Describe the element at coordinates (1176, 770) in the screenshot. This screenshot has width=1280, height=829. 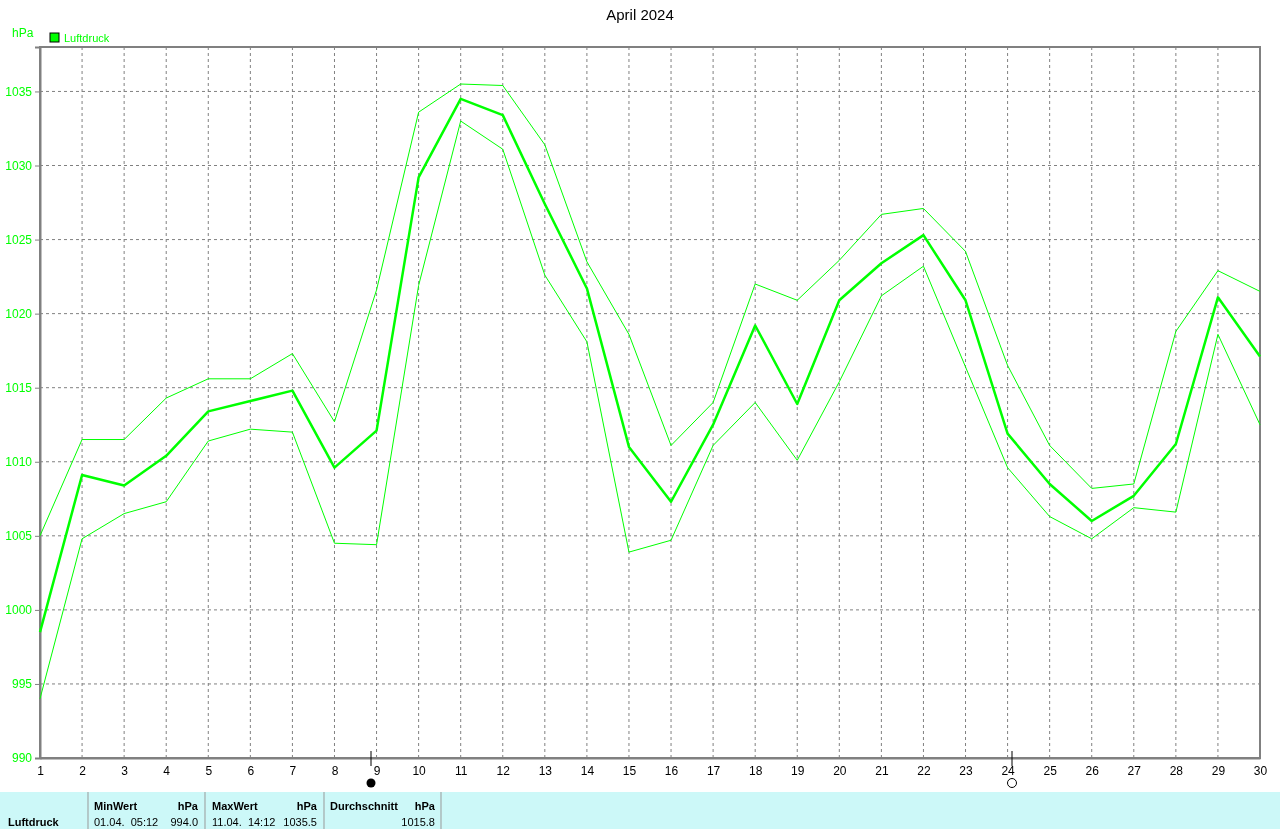
I see `x-tick-label: 28` at that location.